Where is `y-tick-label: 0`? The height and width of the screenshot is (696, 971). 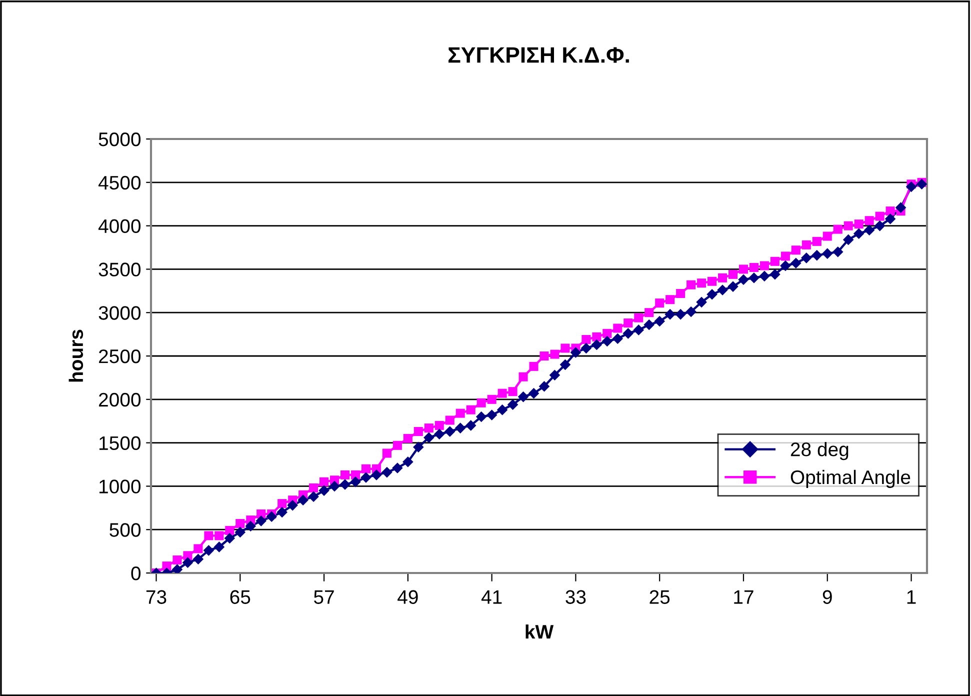
y-tick-label: 0 is located at coordinates (136, 573).